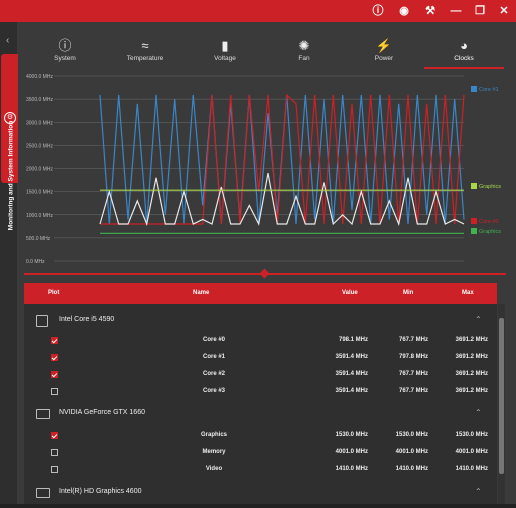 The height and width of the screenshot is (508, 516). I want to click on header-plot: Plot, so click(54, 293).